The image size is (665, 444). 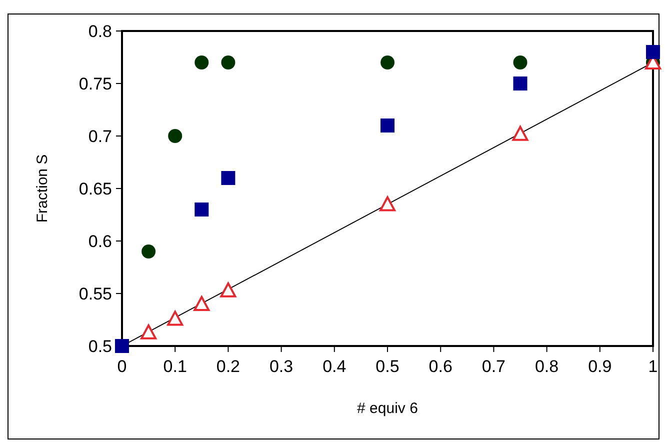 What do you see at coordinates (42, 188) in the screenshot?
I see `y-axis-title: Fraction S` at bounding box center [42, 188].